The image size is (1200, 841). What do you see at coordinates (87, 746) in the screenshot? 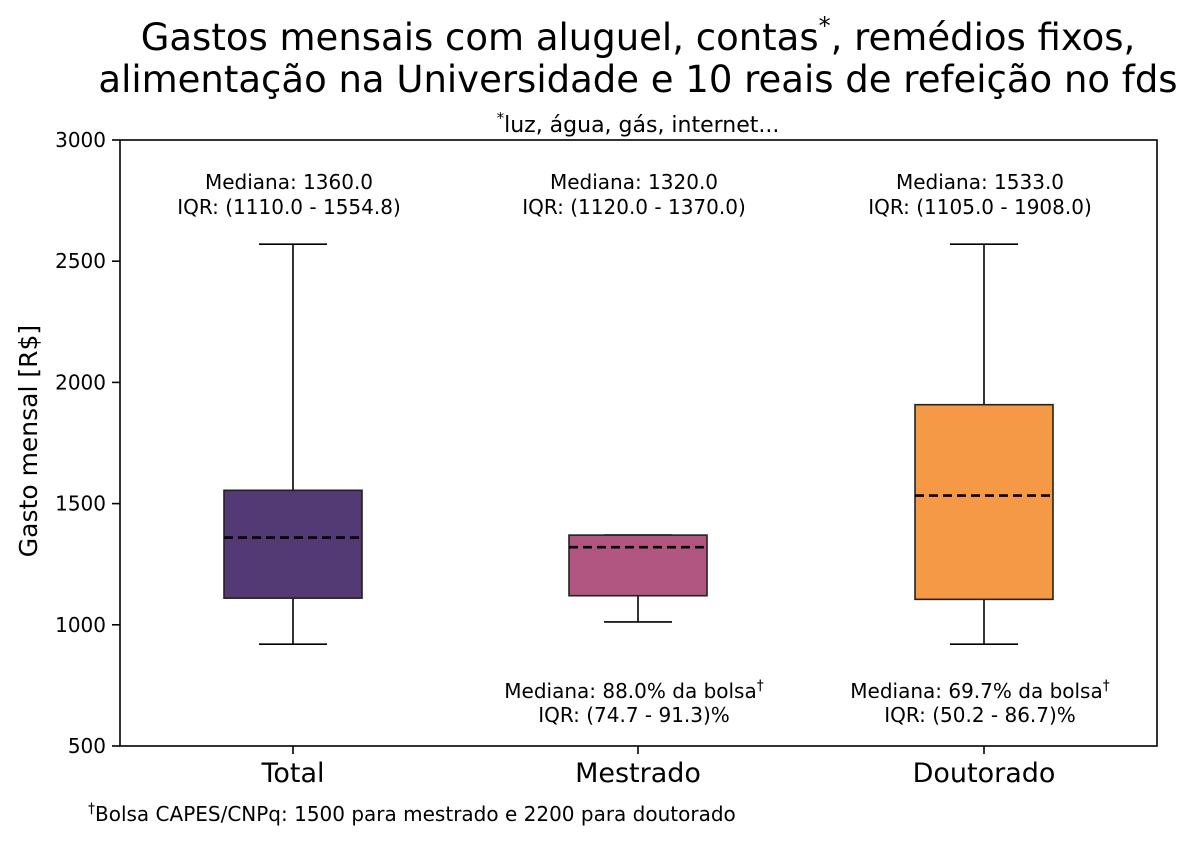
I see `y-tick-label: 500` at bounding box center [87, 746].